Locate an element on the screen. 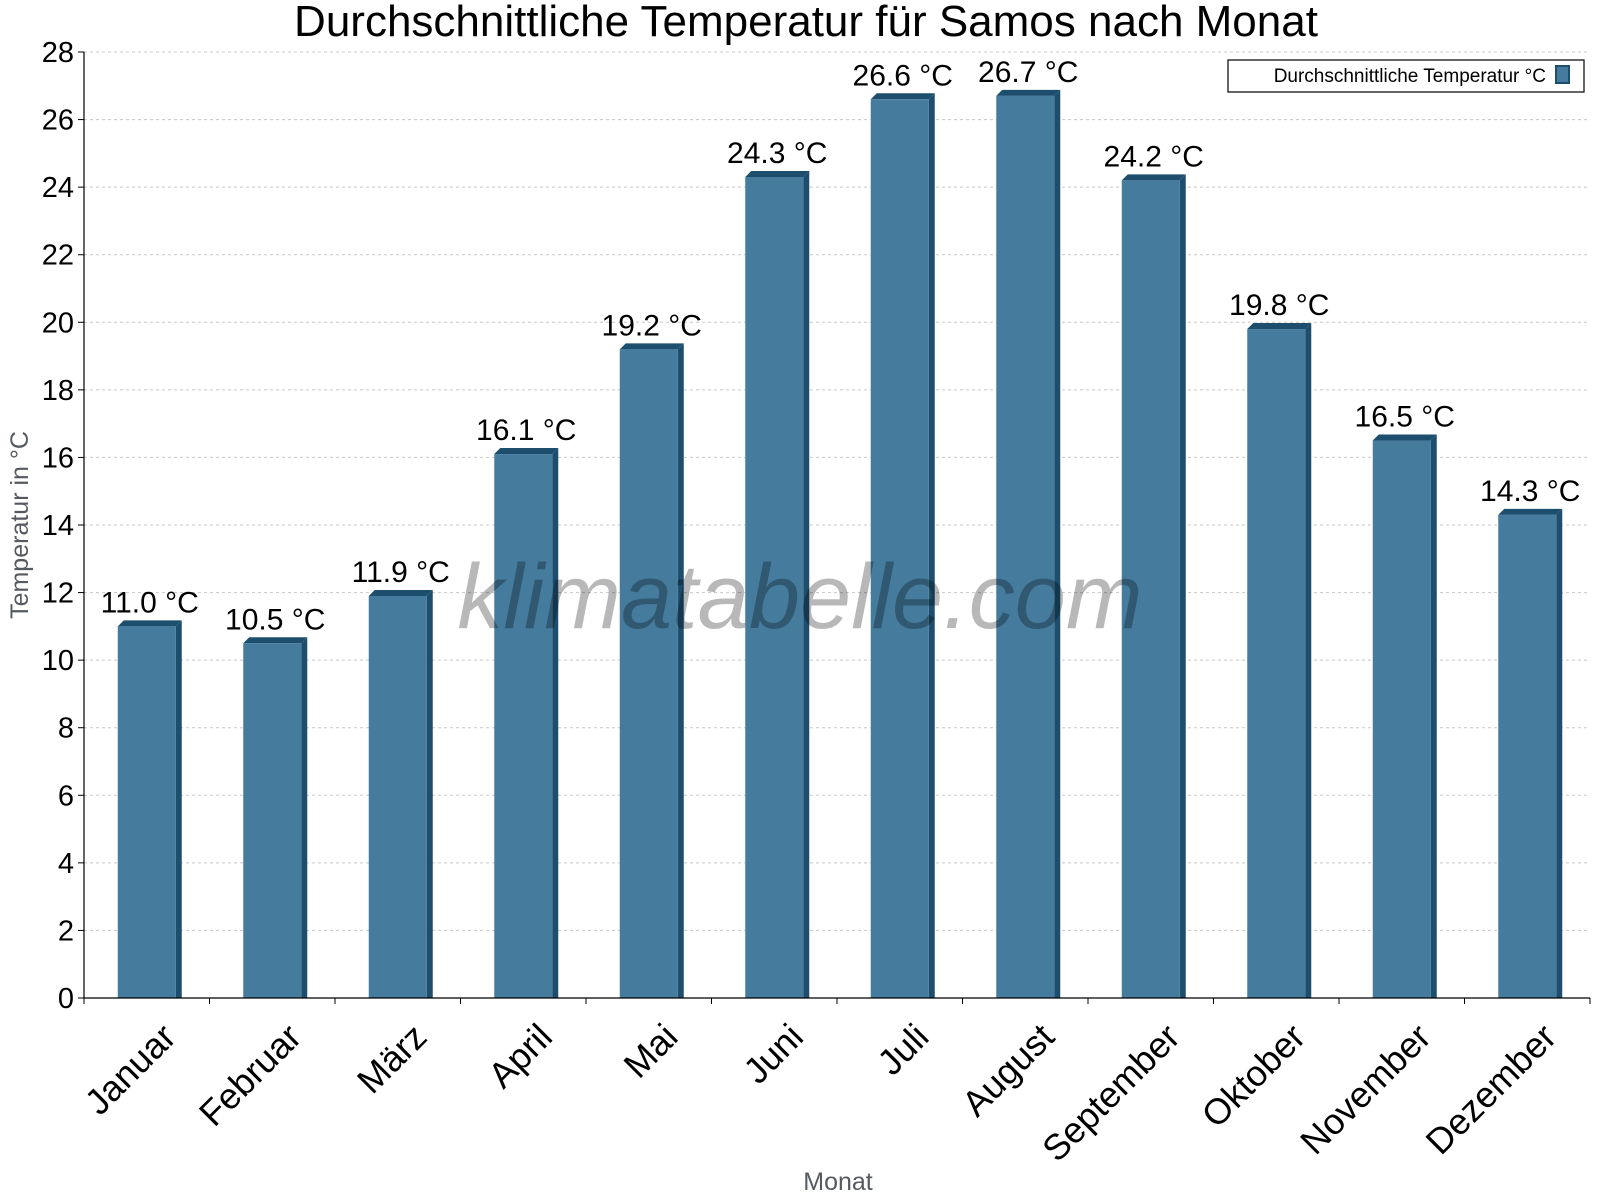 This screenshot has height=1200, width=1600. y-tick-label: 4 is located at coordinates (66, 864).